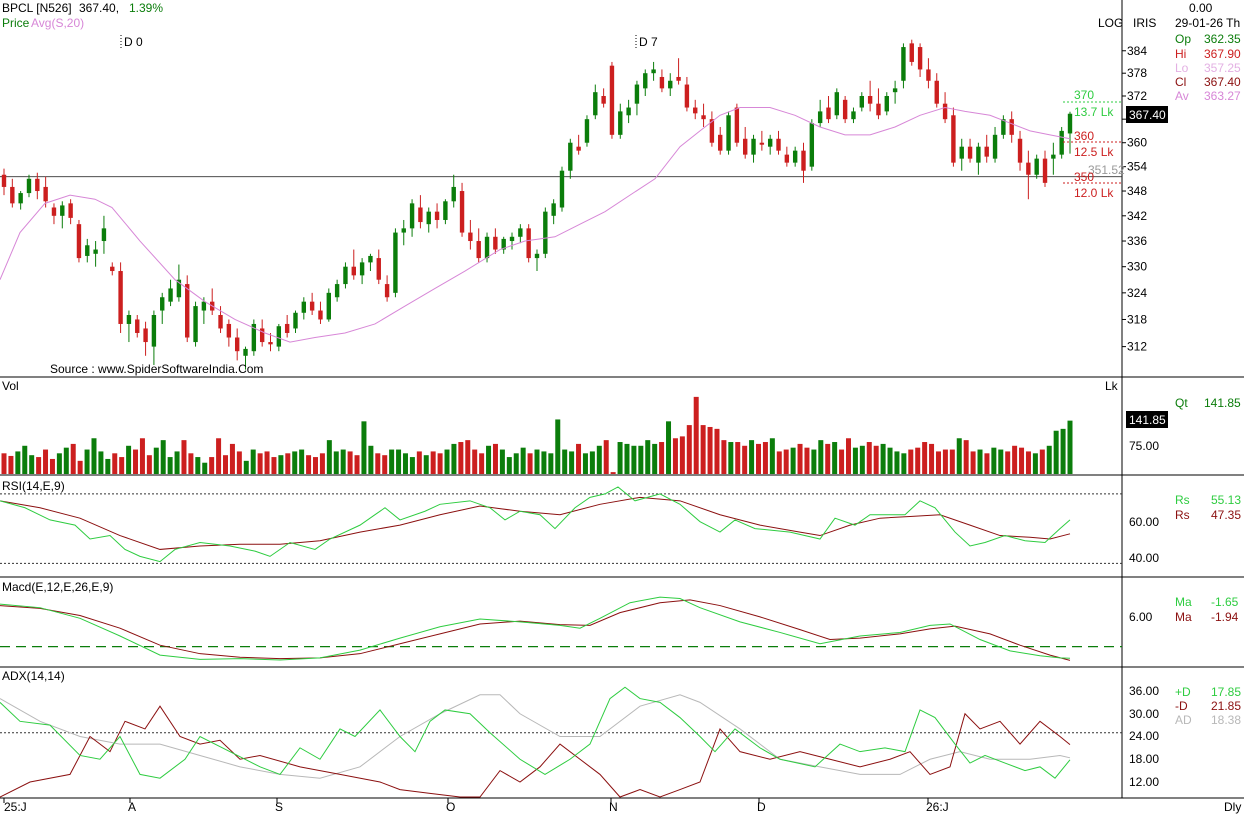 The image size is (1244, 815). I want to click on dly-label: Dly, so click(1232, 807).